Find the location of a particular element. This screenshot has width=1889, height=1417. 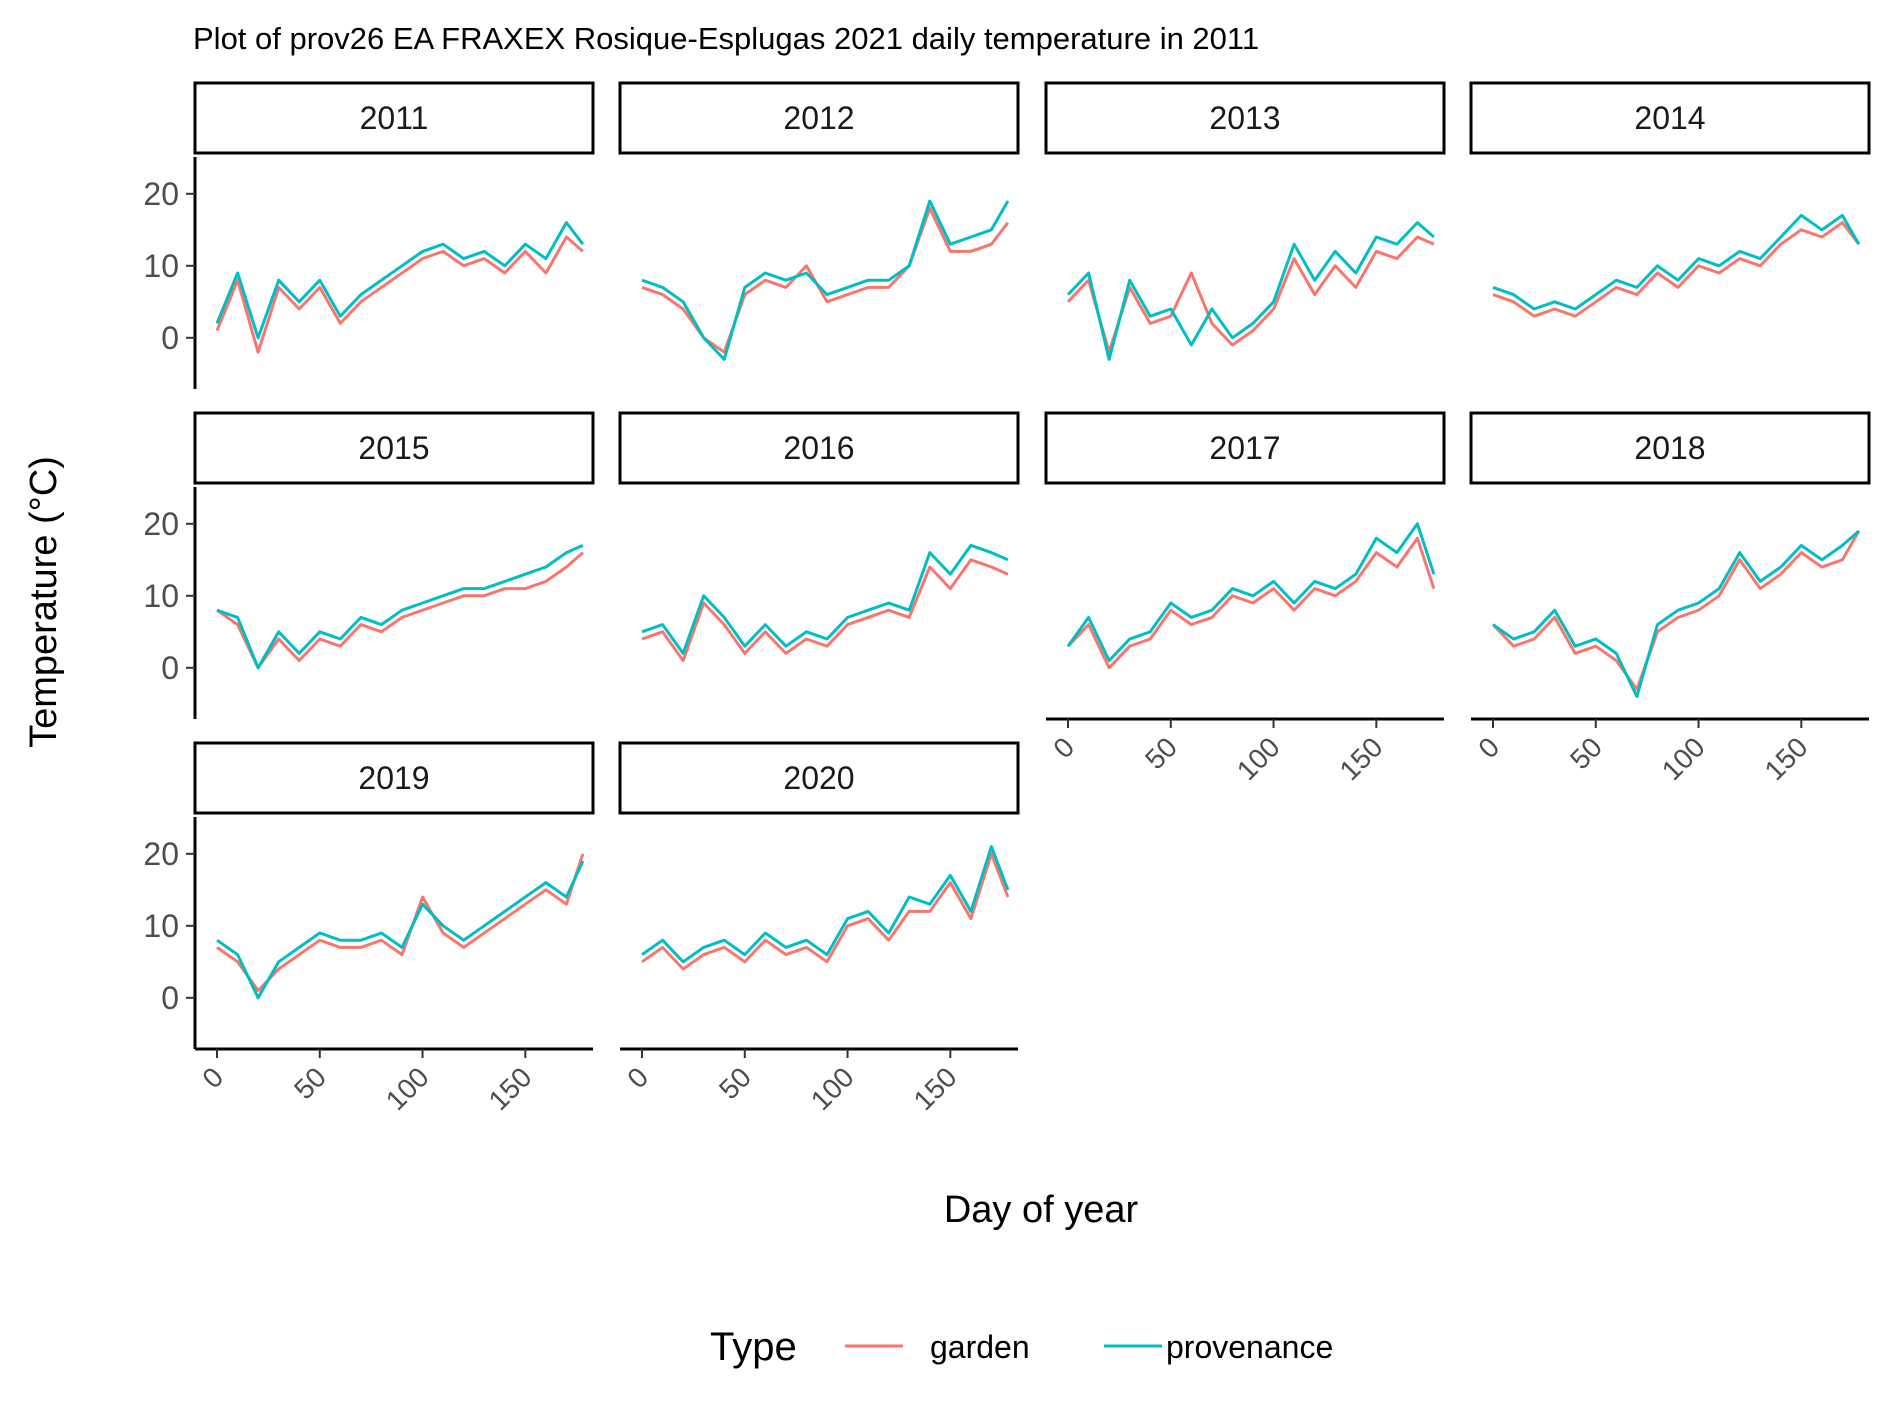

facet-strip-label: 2014 is located at coordinates (1669, 118).